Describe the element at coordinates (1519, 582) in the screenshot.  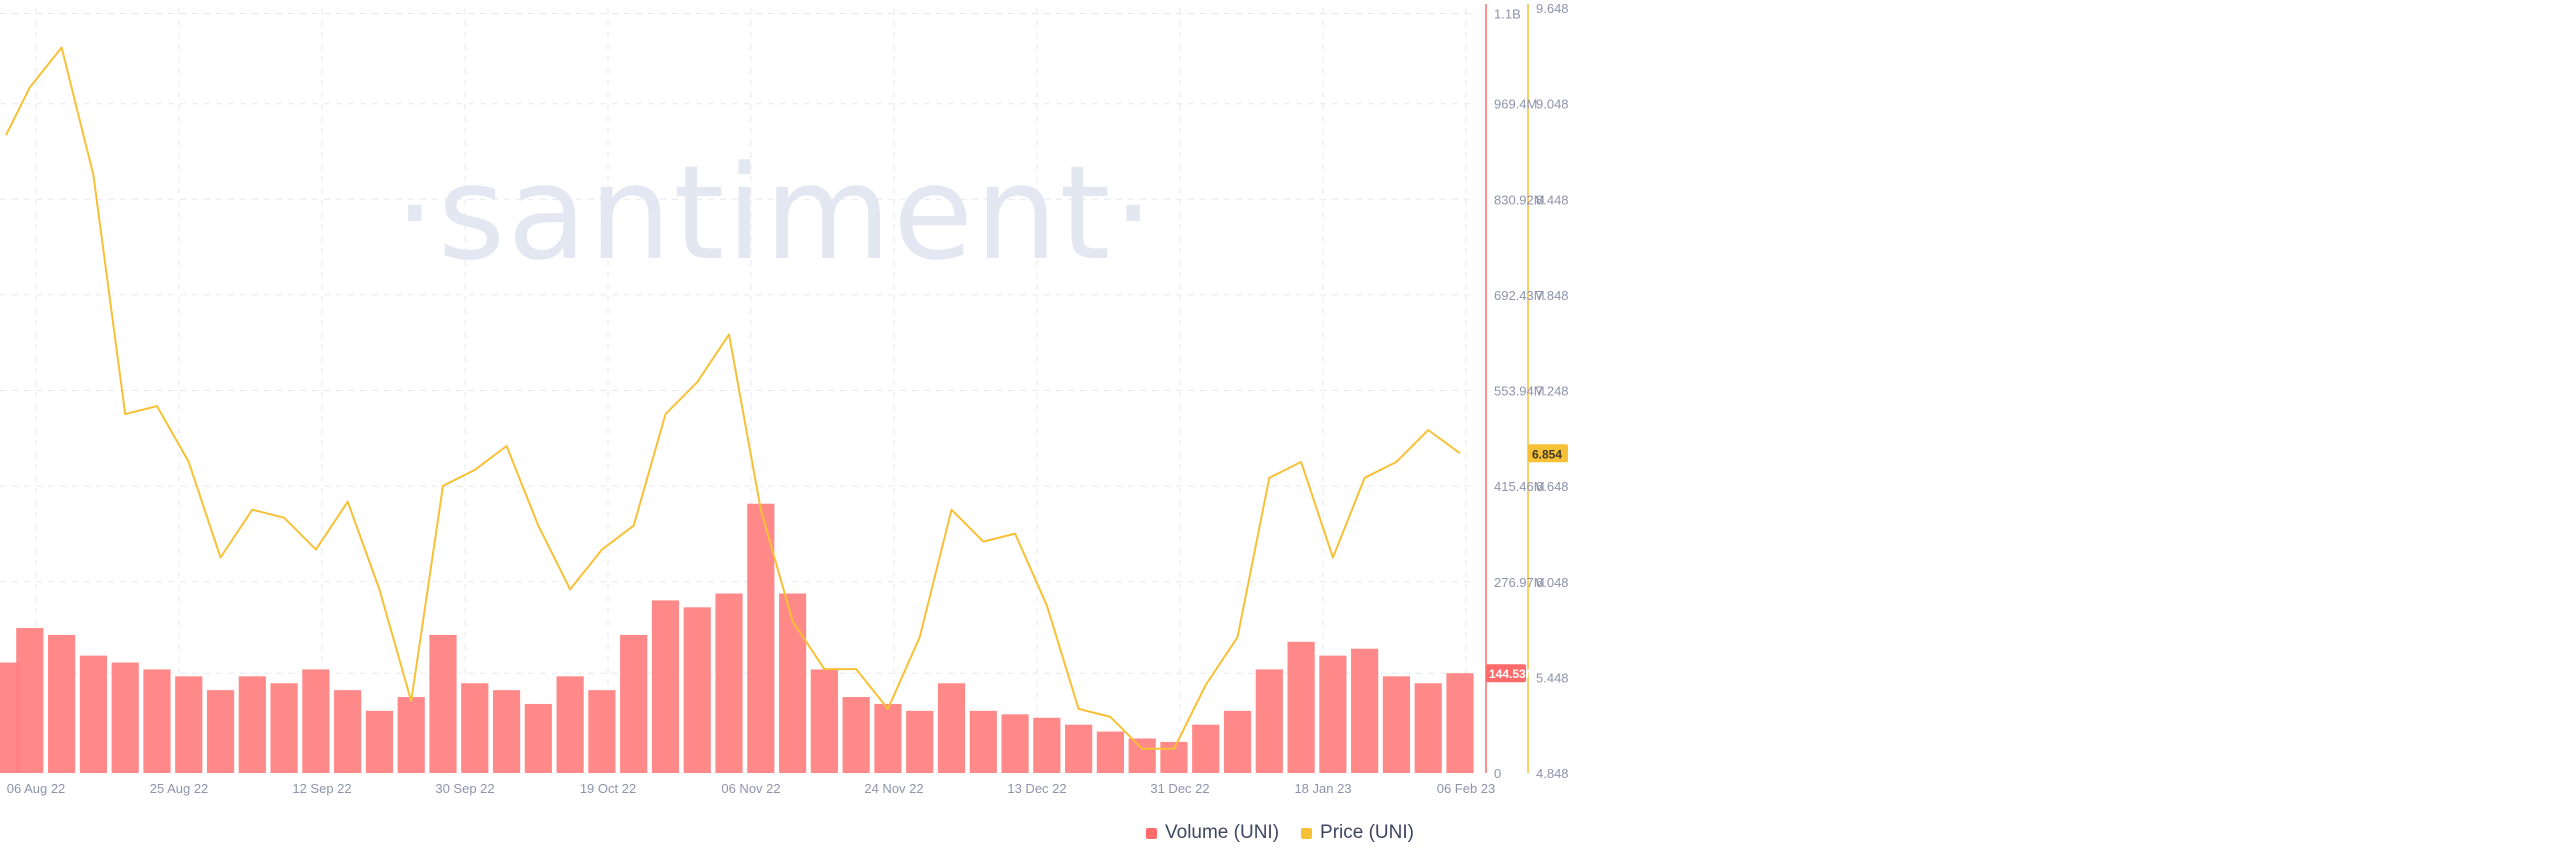
I see `volume-axis-tick: 276.97M` at that location.